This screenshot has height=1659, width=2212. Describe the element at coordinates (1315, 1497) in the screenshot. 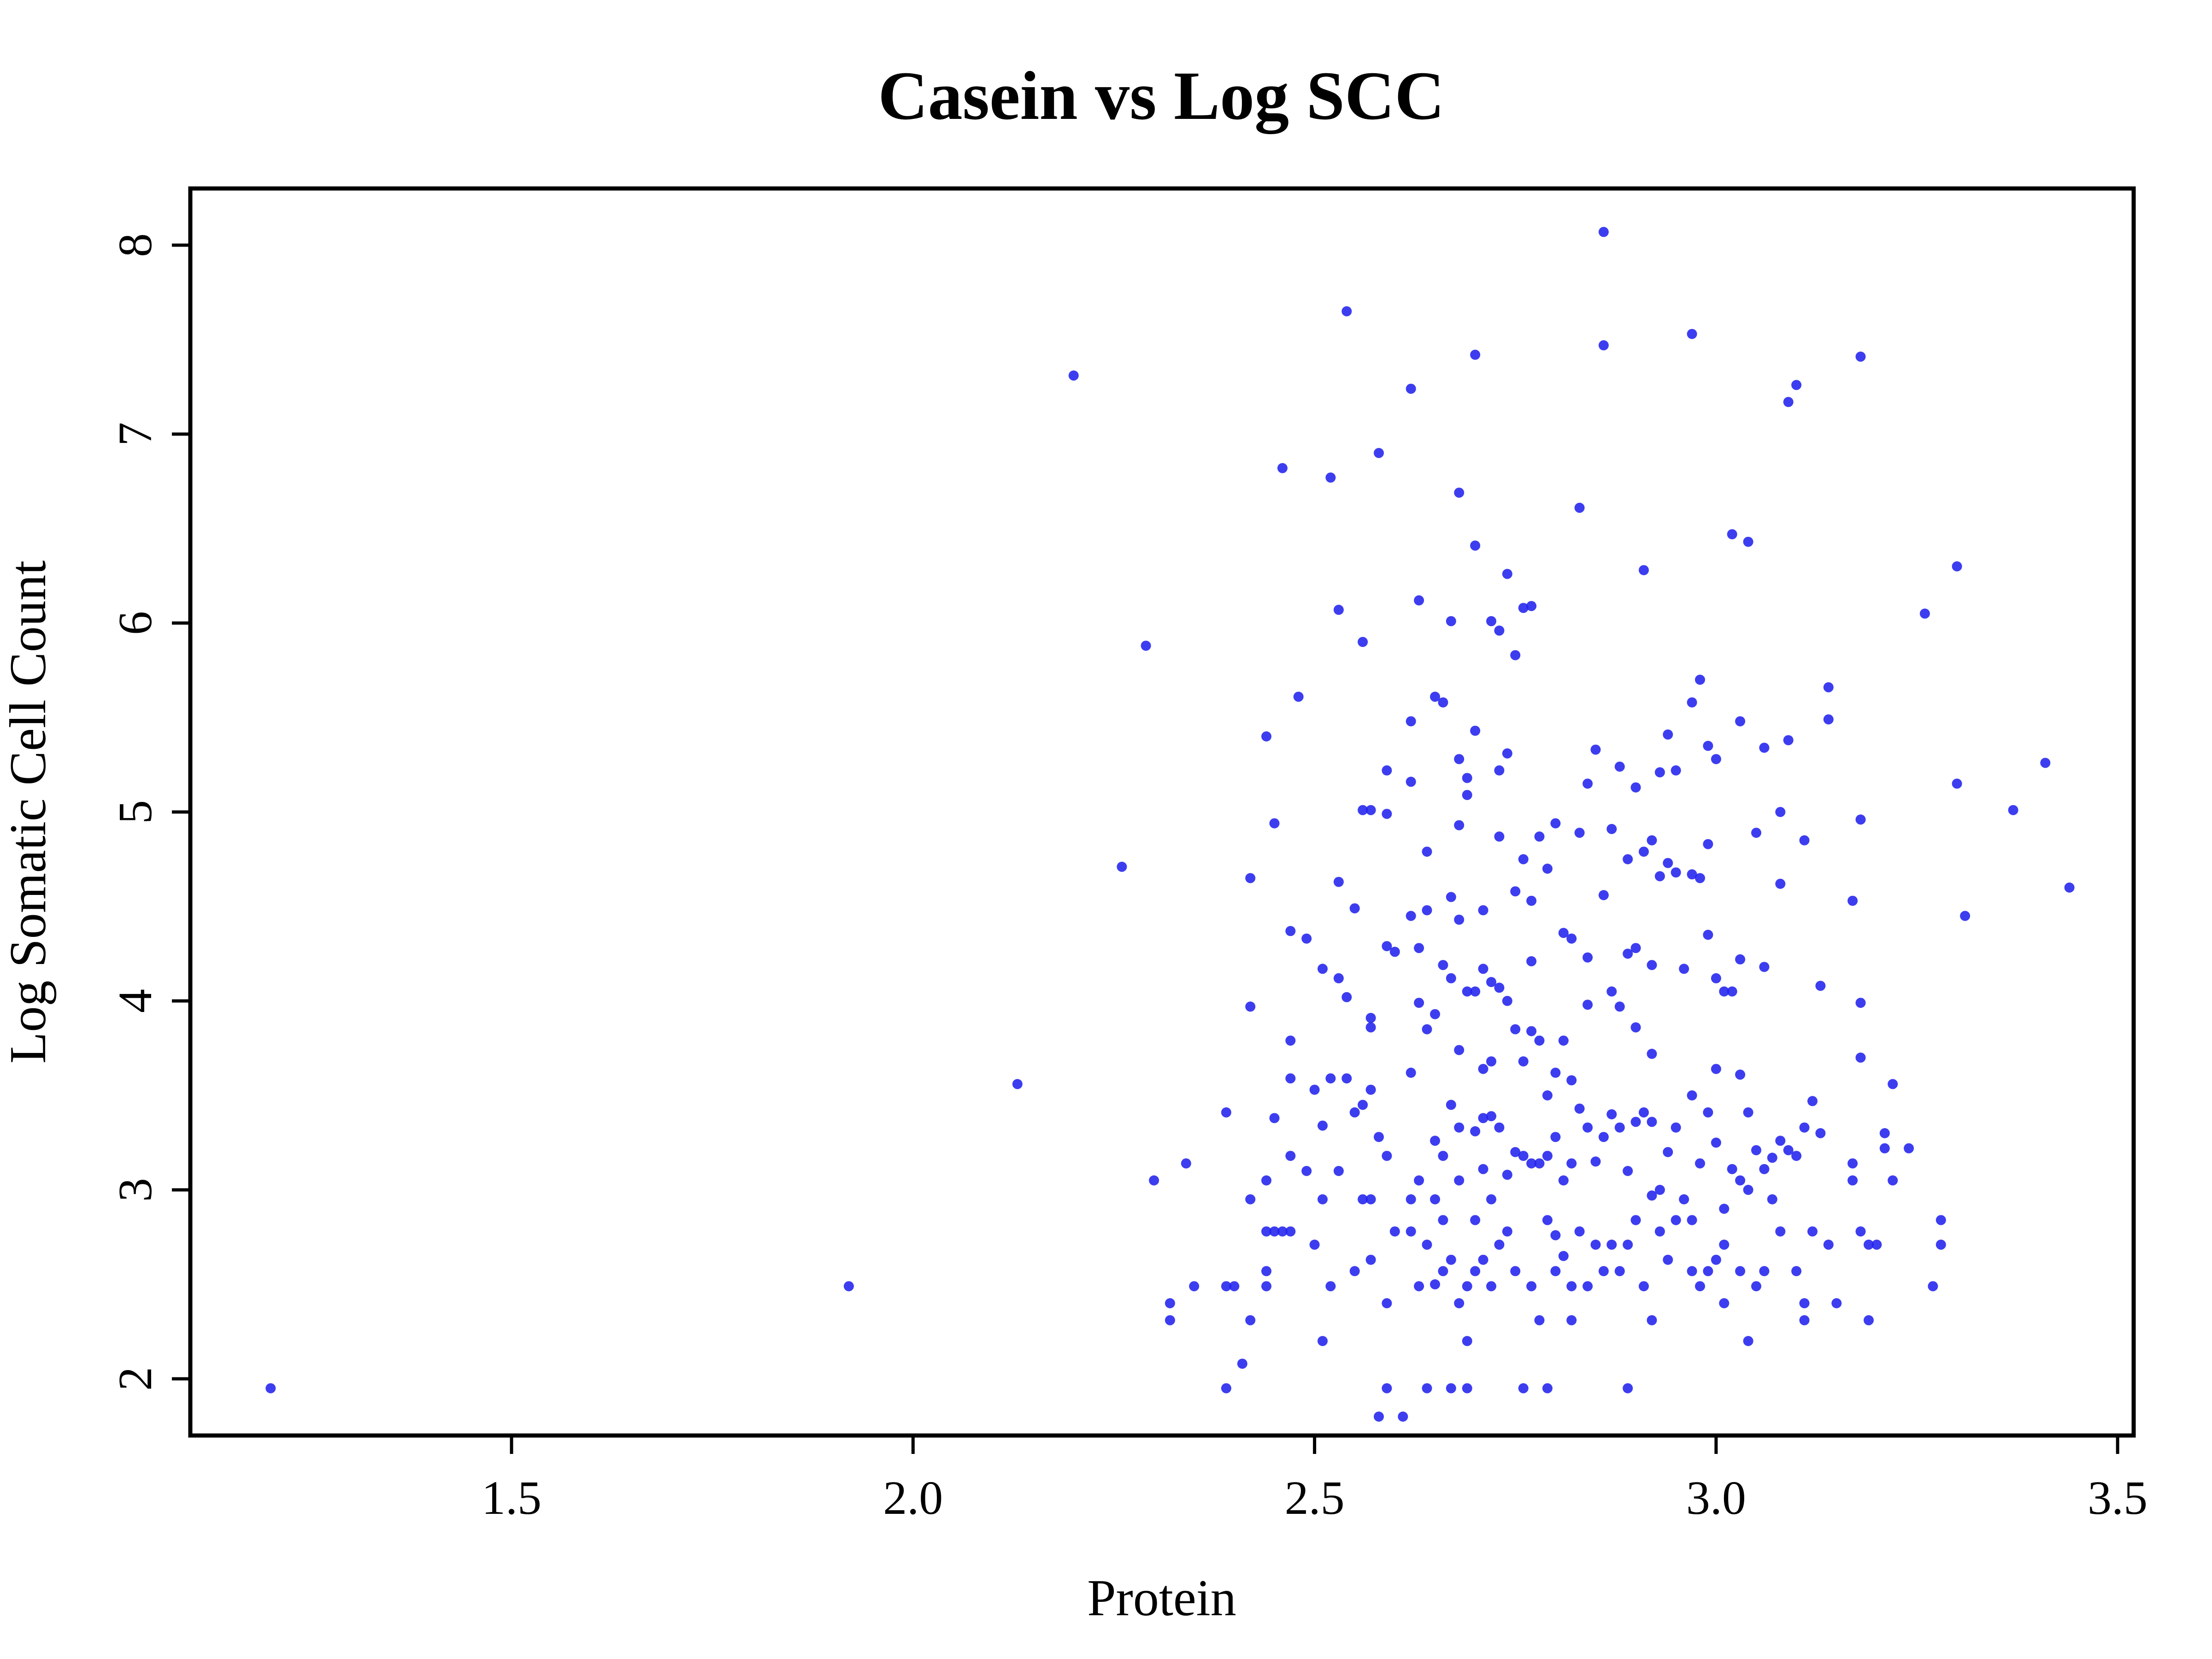

I see `x-tick-label: 2.5` at that location.